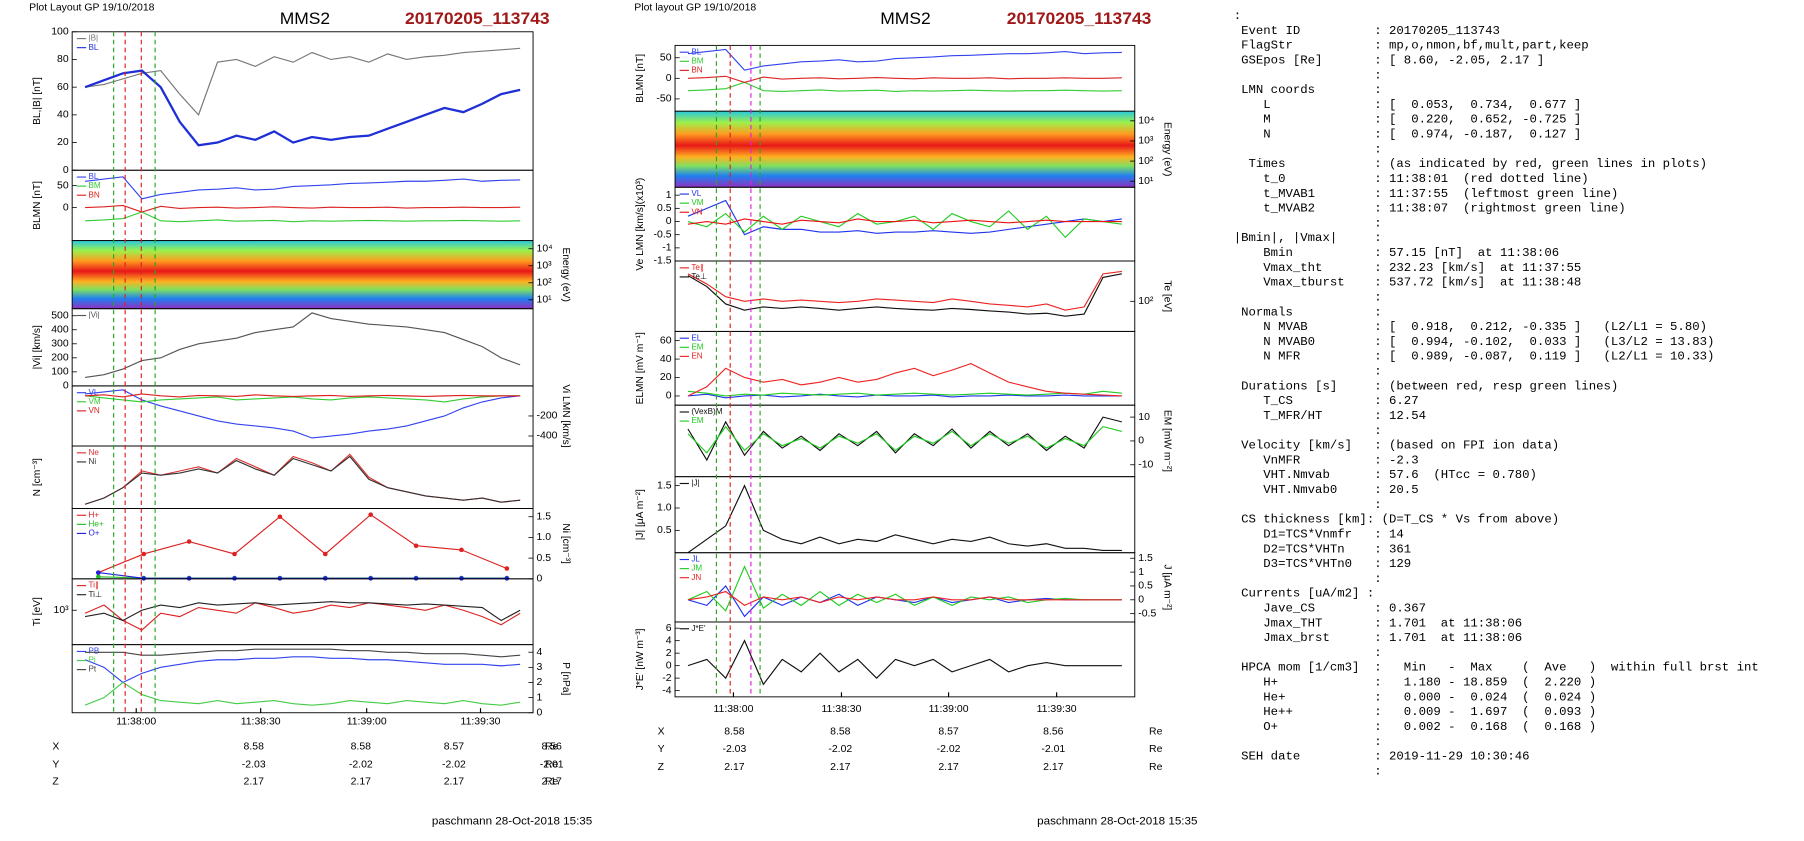  I want to click on y-tick-label: 10⁴, so click(545, 249).